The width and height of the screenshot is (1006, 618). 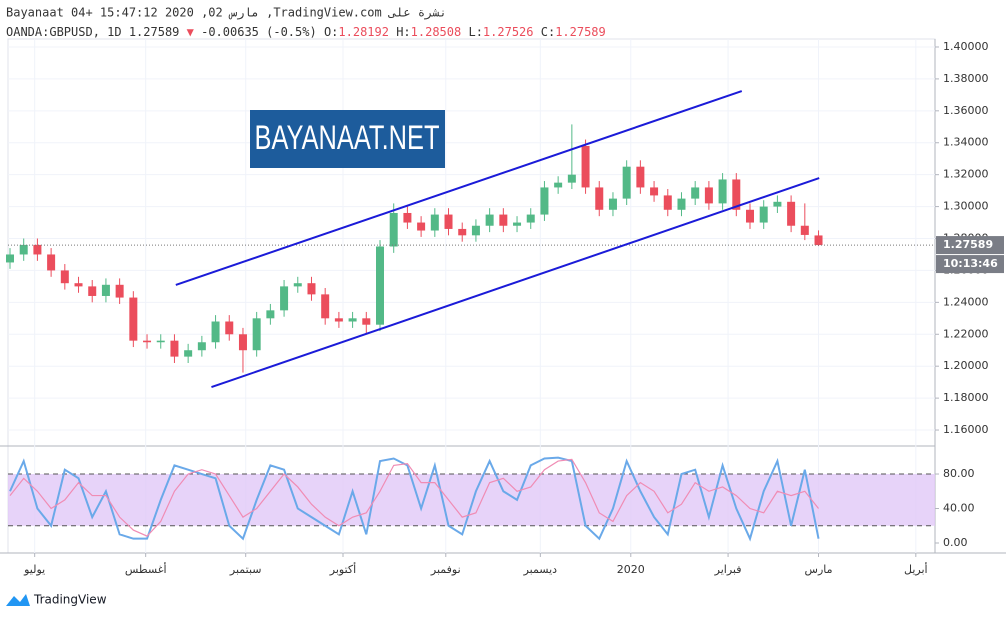 What do you see at coordinates (436, 32) in the screenshot?
I see `h-value: 1.28508` at bounding box center [436, 32].